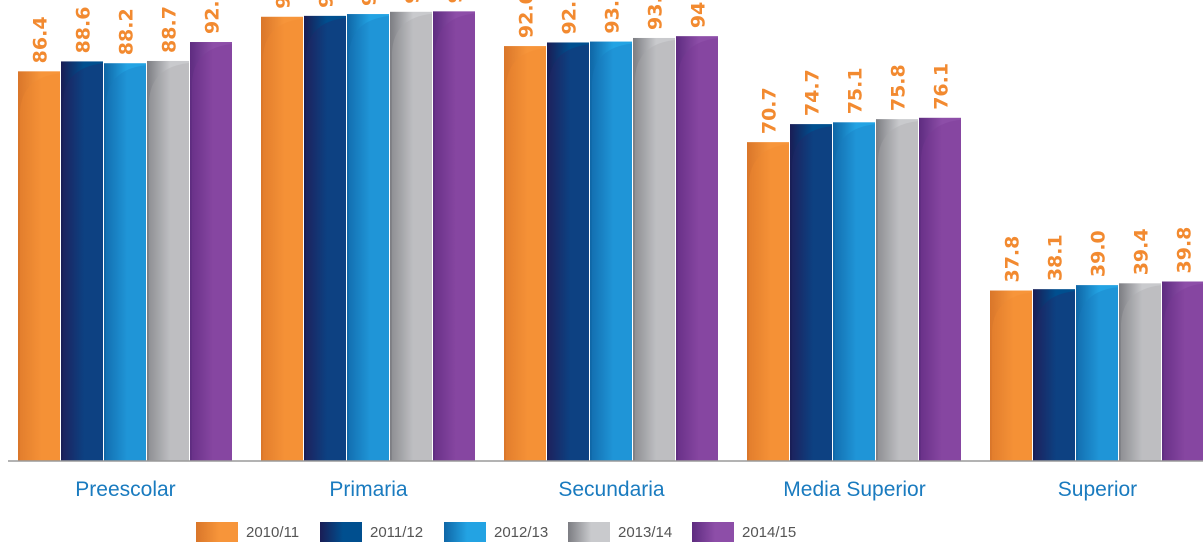  I want to click on value-label: 86.4, so click(41, 39).